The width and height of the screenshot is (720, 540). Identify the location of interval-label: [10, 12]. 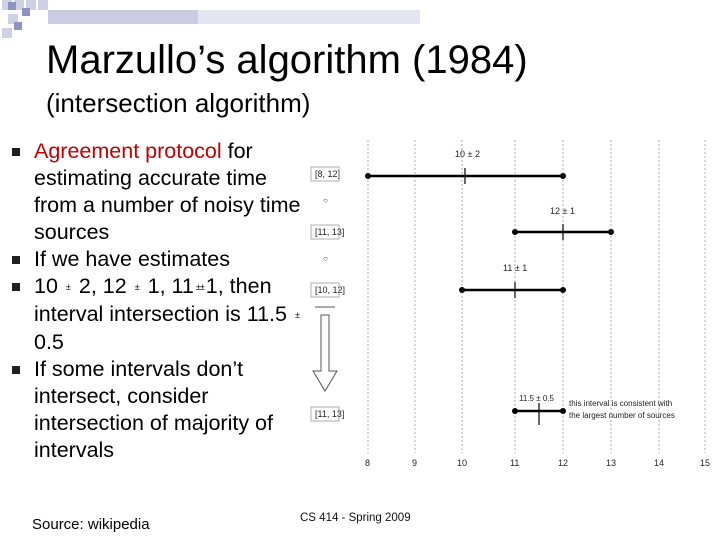
(330, 290).